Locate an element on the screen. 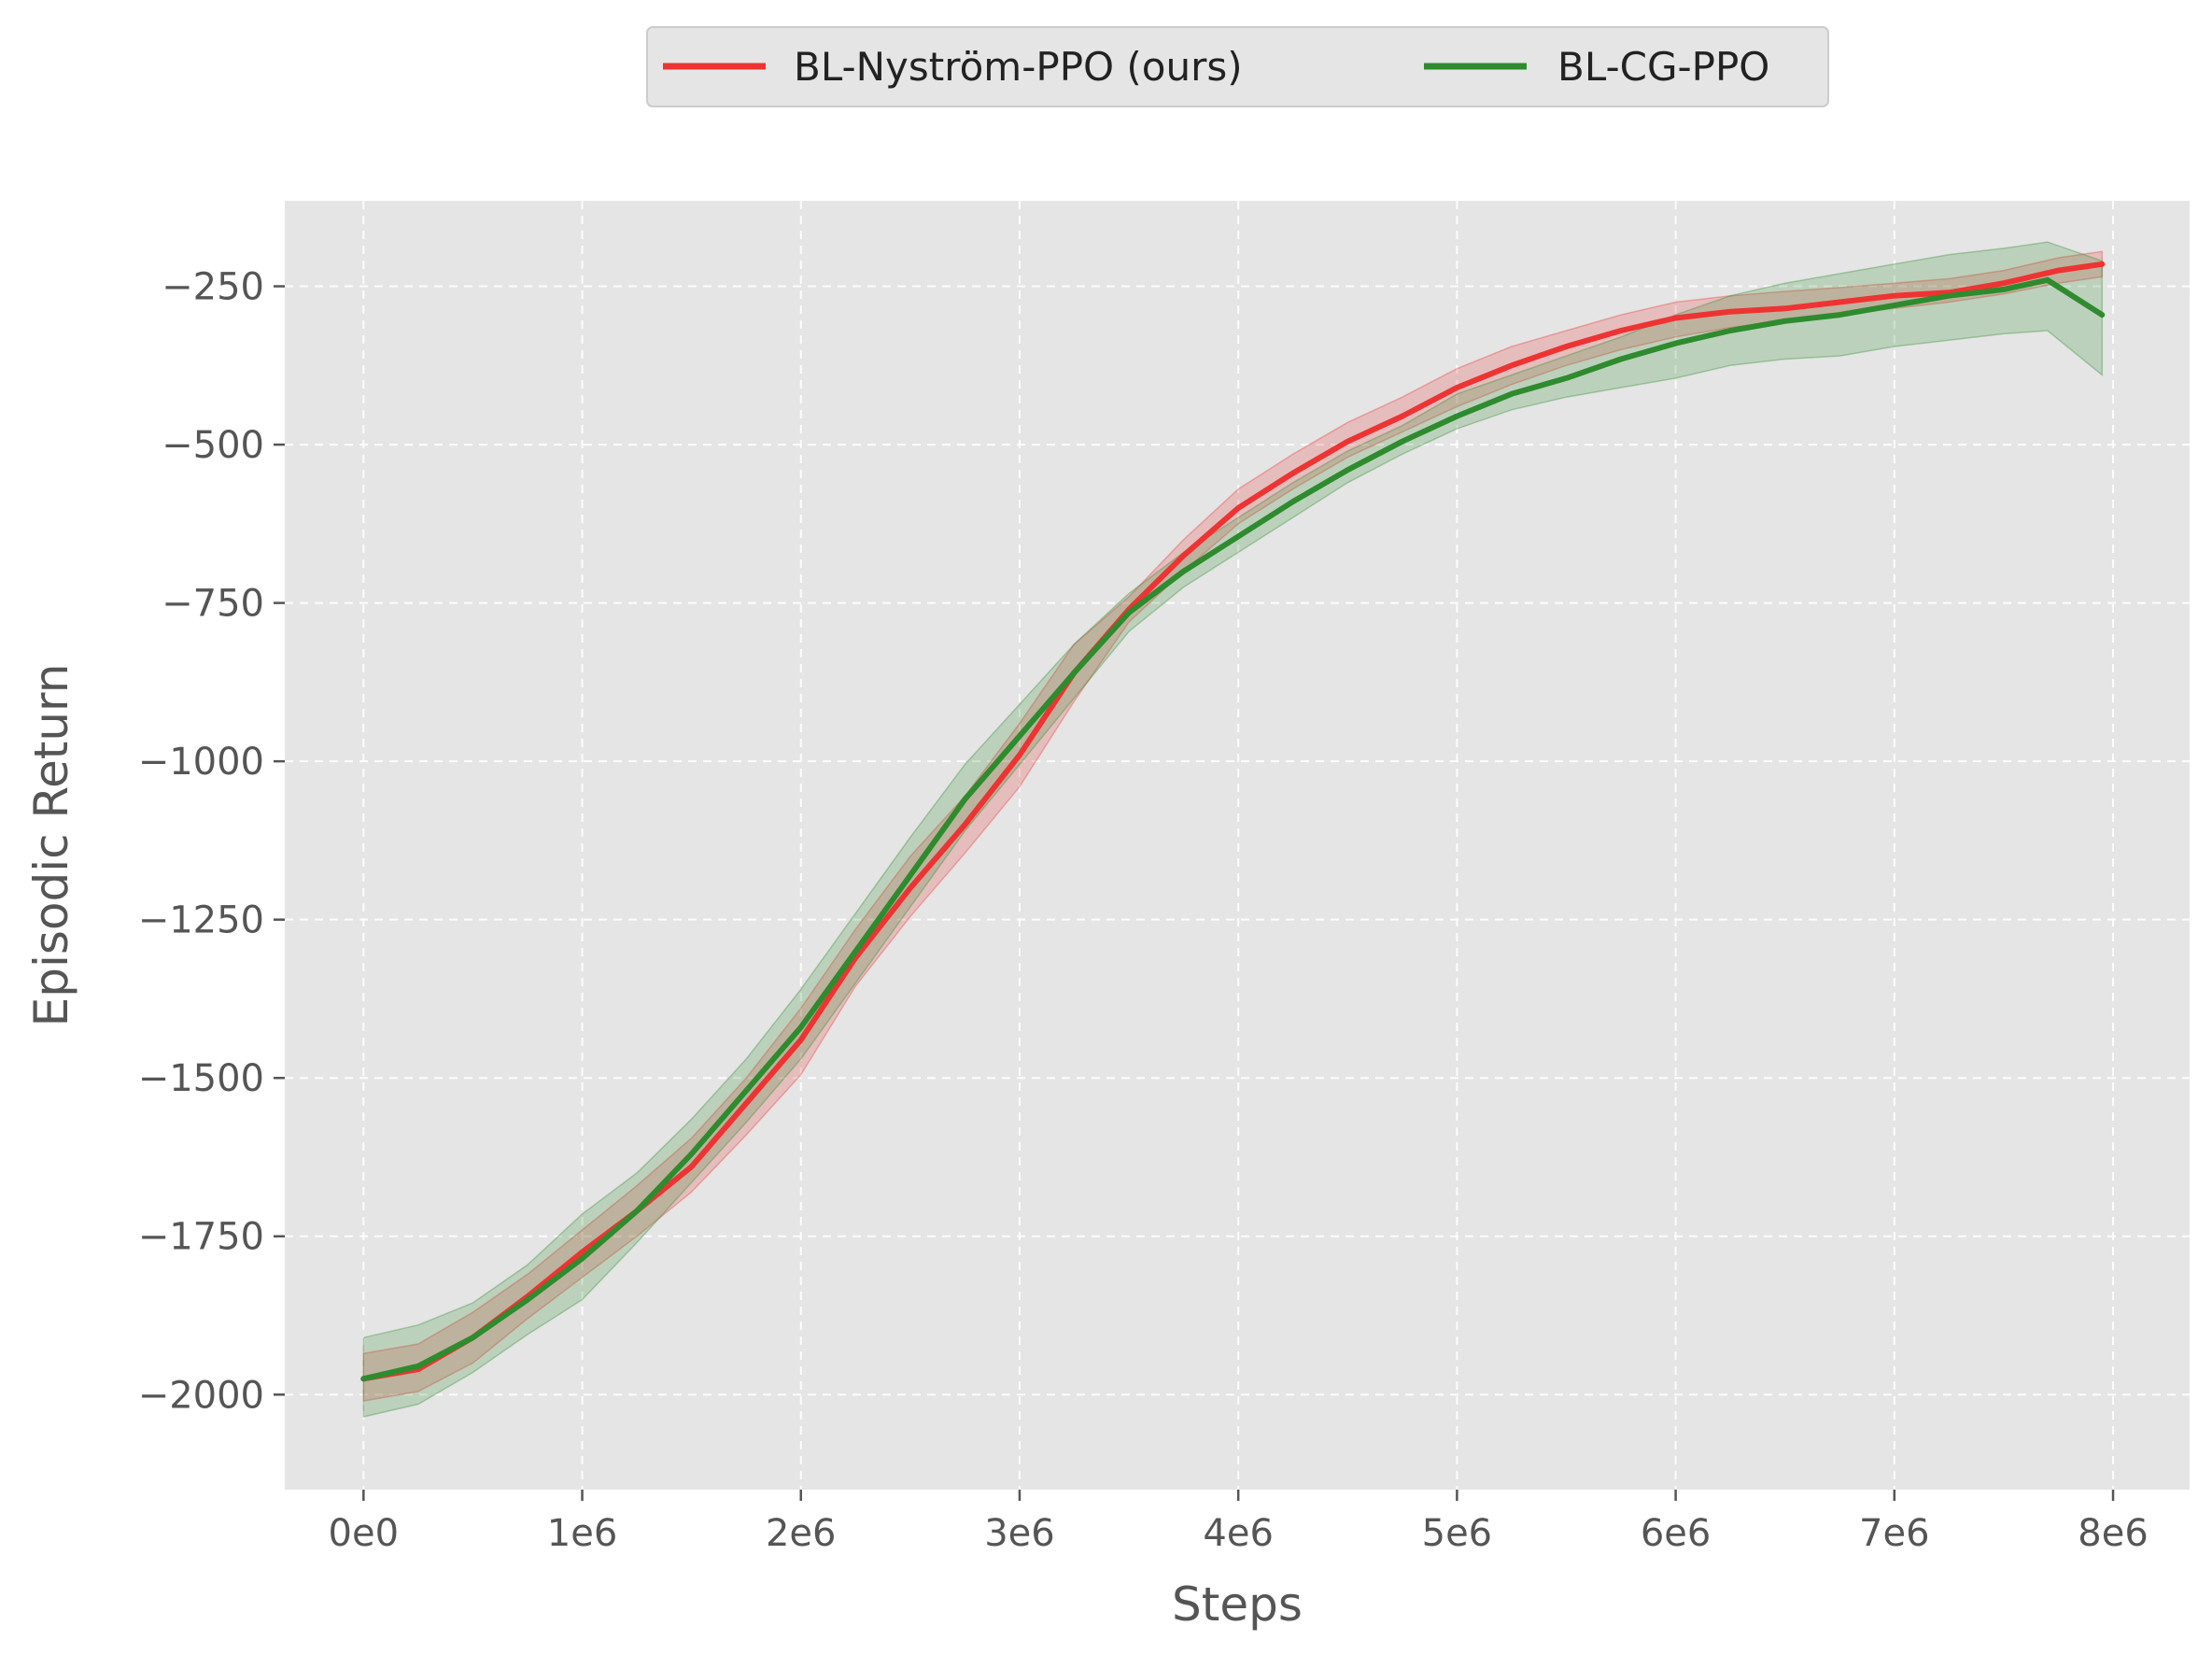 The width and height of the screenshot is (2212, 1654). x-tick-label: 4e6 is located at coordinates (1238, 1533).